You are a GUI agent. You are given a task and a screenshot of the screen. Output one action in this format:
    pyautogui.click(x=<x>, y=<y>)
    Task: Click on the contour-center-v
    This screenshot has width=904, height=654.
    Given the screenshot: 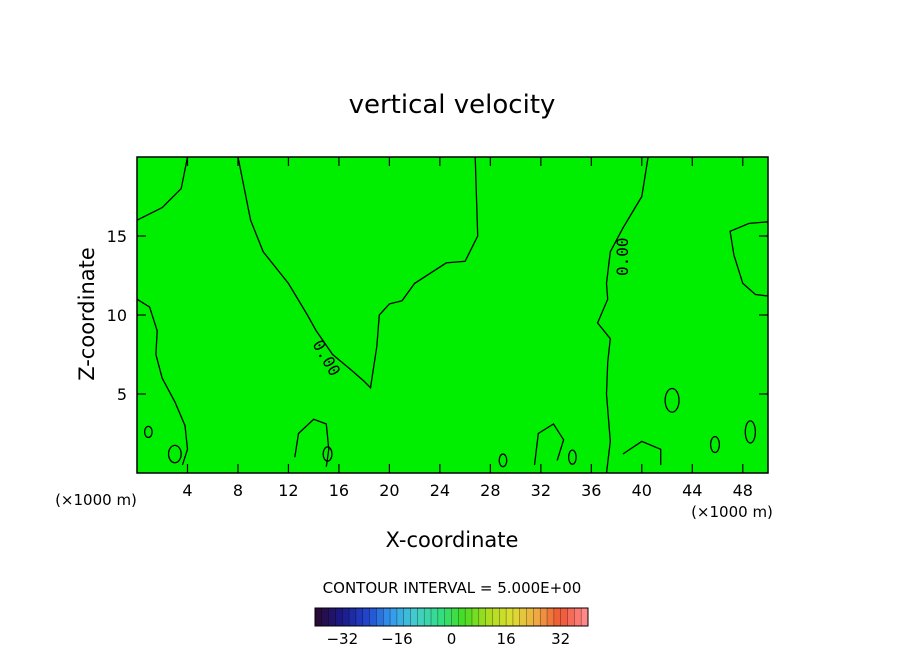 What is the action you would take?
    pyautogui.click(x=358, y=273)
    